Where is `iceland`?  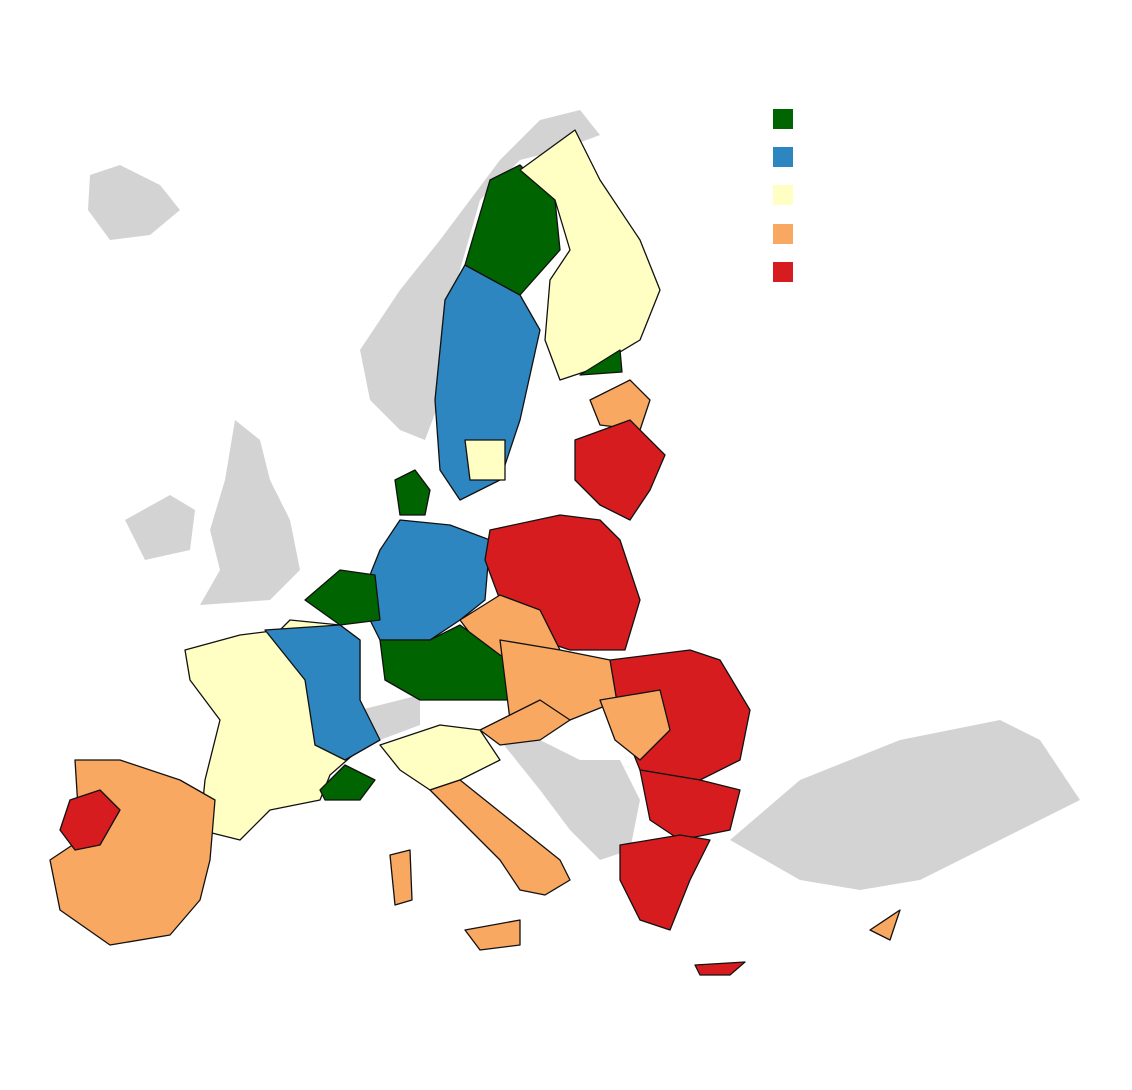 iceland is located at coordinates (134, 202).